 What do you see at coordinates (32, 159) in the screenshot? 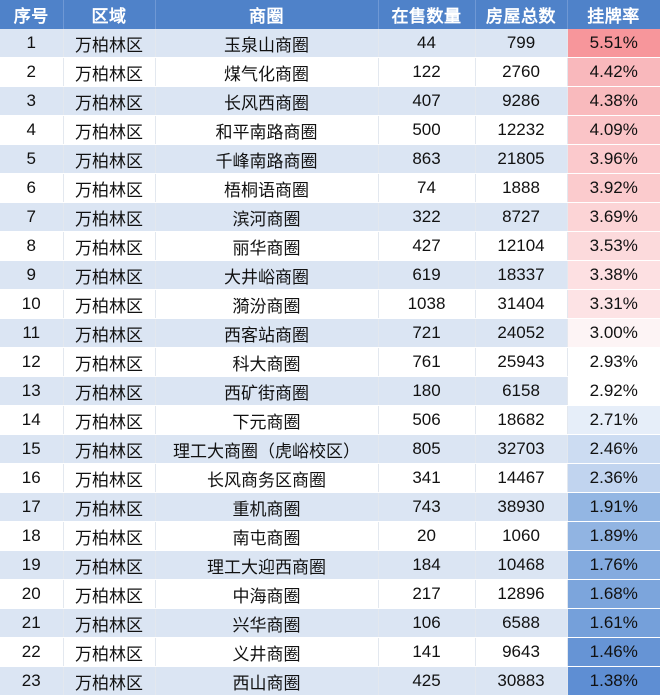
I see `cell-index: 5` at bounding box center [32, 159].